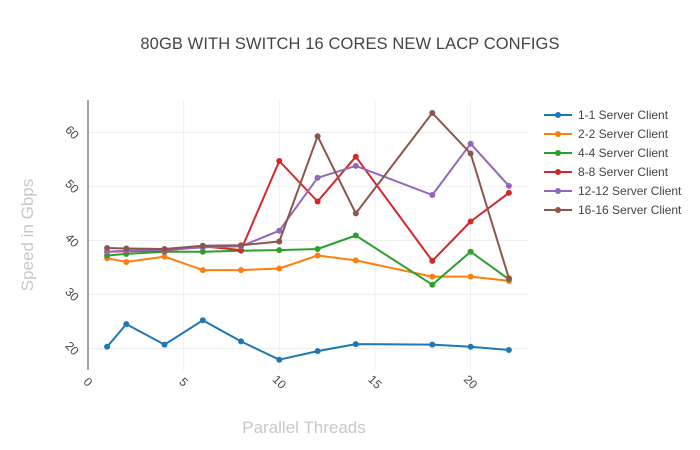  What do you see at coordinates (304, 427) in the screenshot?
I see `x-axis-title: Parallel Threads` at bounding box center [304, 427].